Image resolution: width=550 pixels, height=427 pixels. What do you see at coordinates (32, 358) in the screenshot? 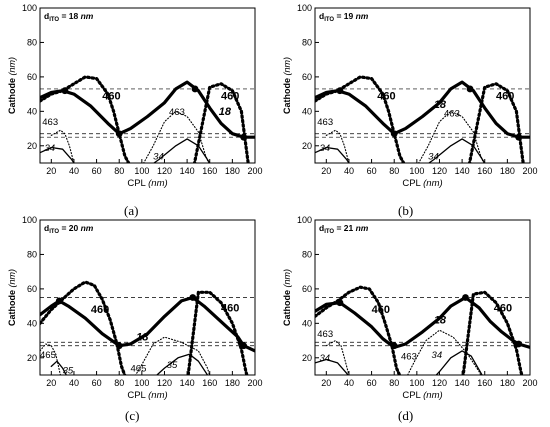
I see `y-tick-label: 20` at bounding box center [32, 358].